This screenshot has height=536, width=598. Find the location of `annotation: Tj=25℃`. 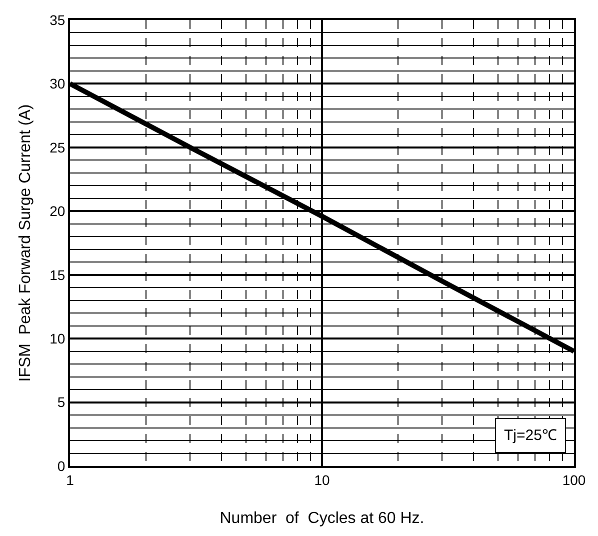

annotation: Tj=25℃ is located at coordinates (530, 435).